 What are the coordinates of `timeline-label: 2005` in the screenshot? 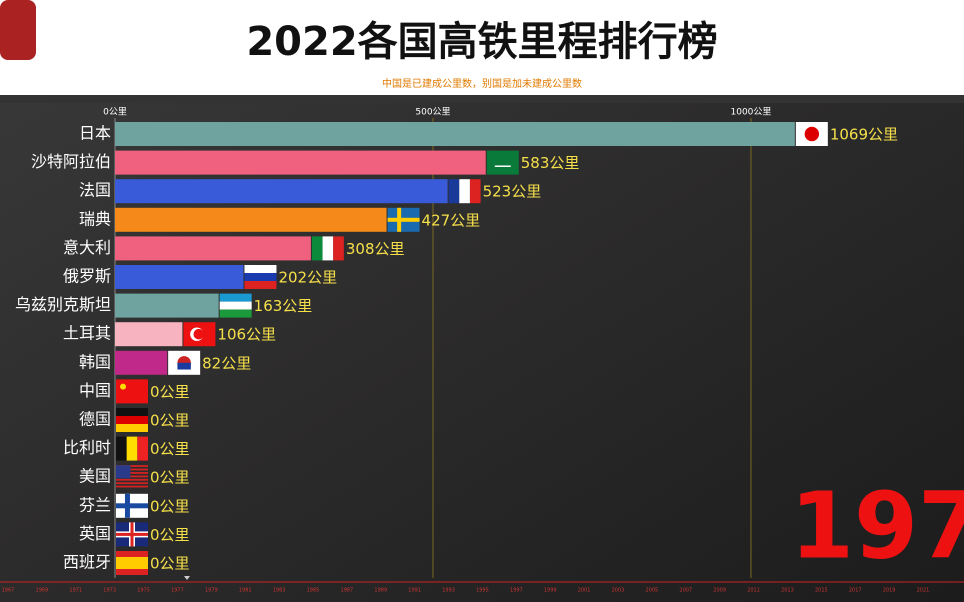 It's located at (652, 591).